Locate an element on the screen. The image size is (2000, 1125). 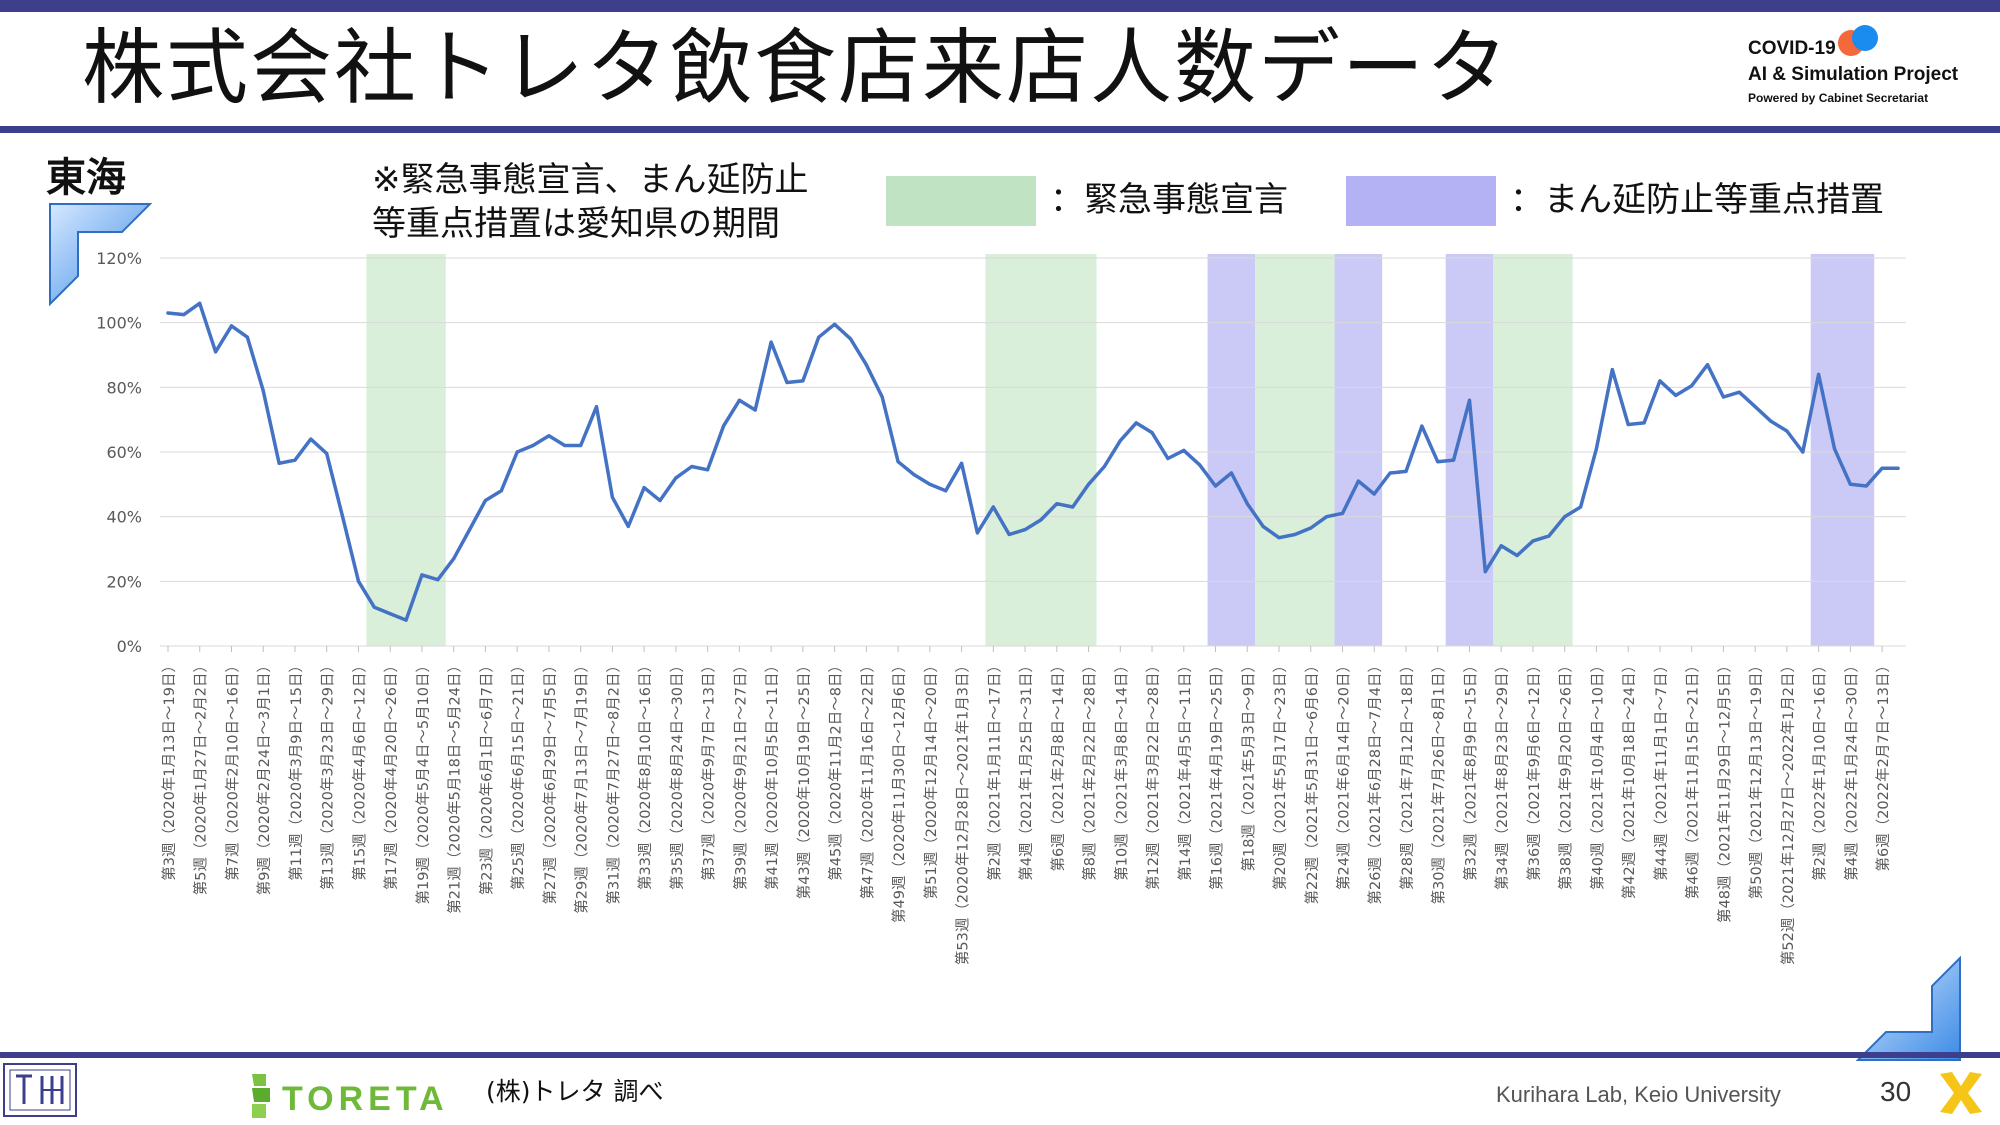
chart-x-tick-label: 第53週（2020年12月28日～2021年1月3日） is located at coordinates (963, 811).